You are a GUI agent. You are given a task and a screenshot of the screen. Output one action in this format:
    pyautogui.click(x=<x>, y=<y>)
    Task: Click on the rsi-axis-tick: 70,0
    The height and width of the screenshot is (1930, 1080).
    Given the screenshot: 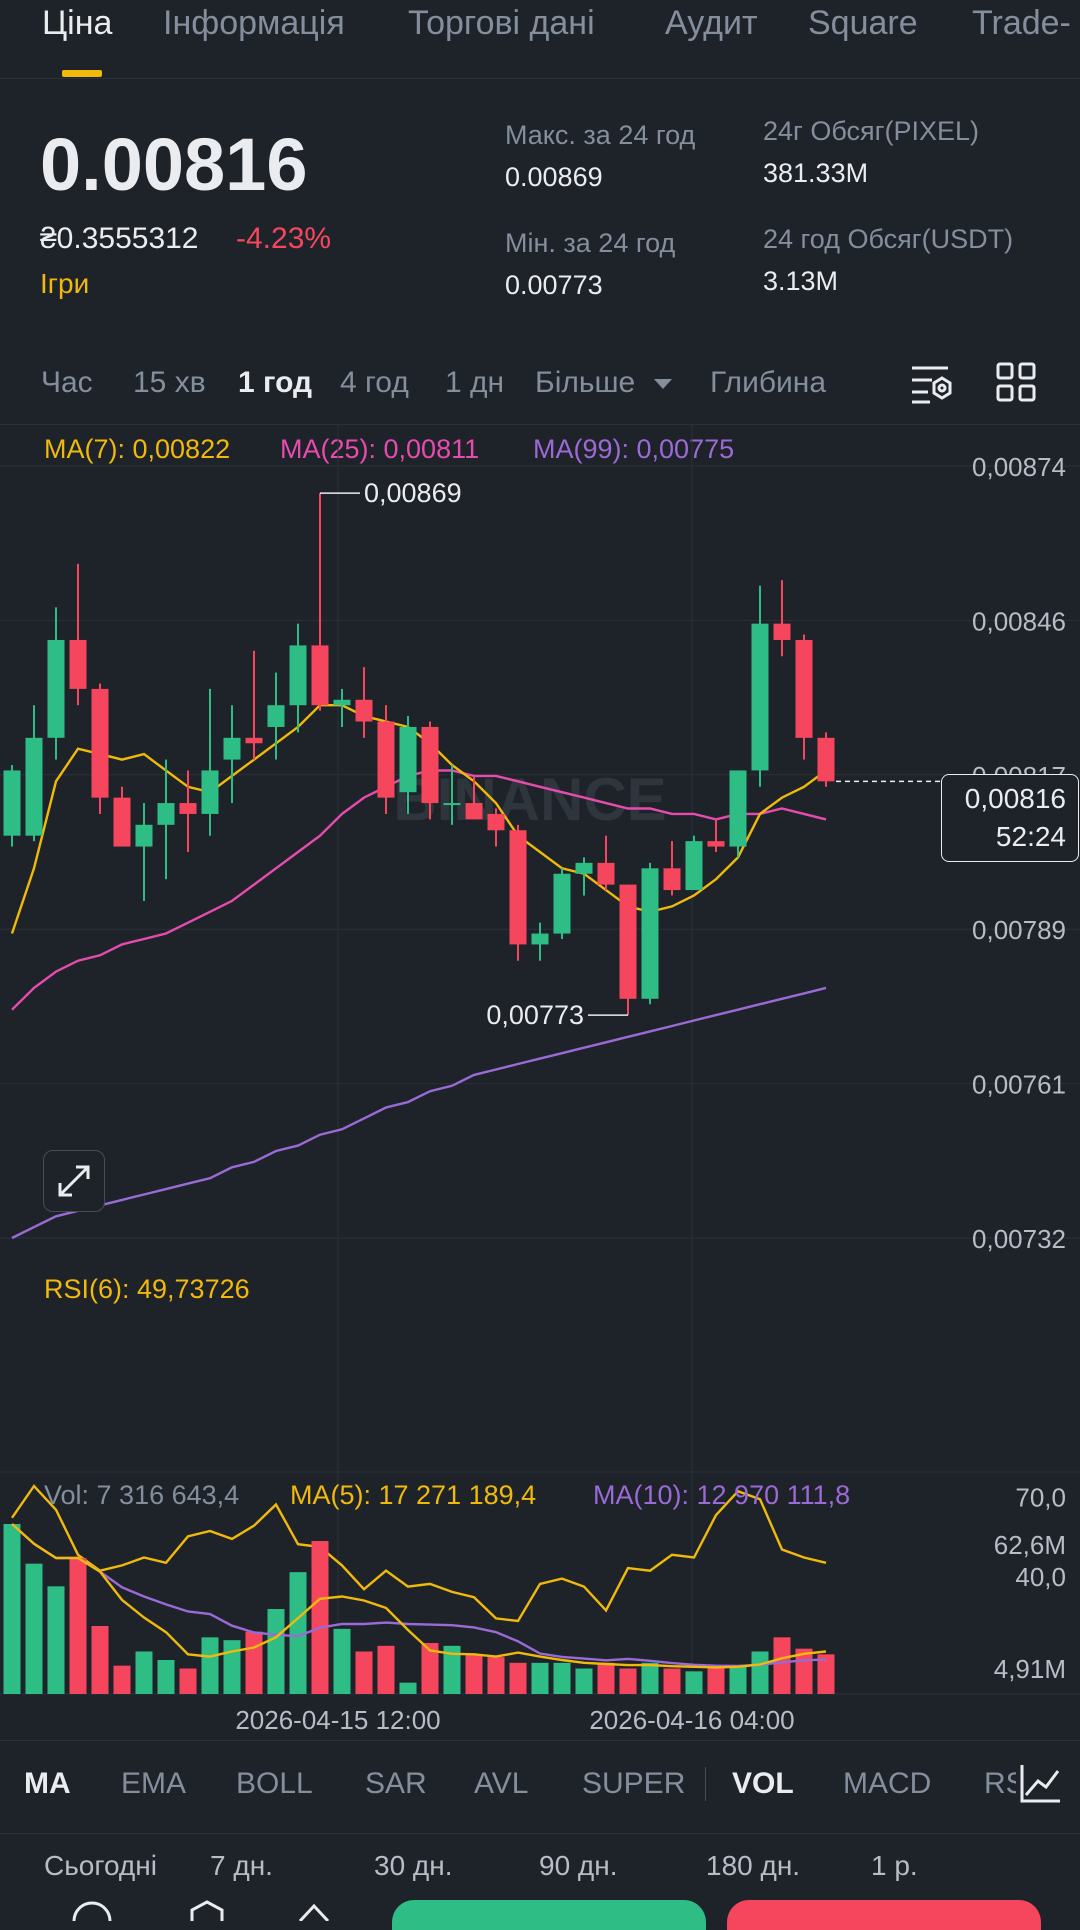 What is the action you would take?
    pyautogui.click(x=1040, y=1498)
    